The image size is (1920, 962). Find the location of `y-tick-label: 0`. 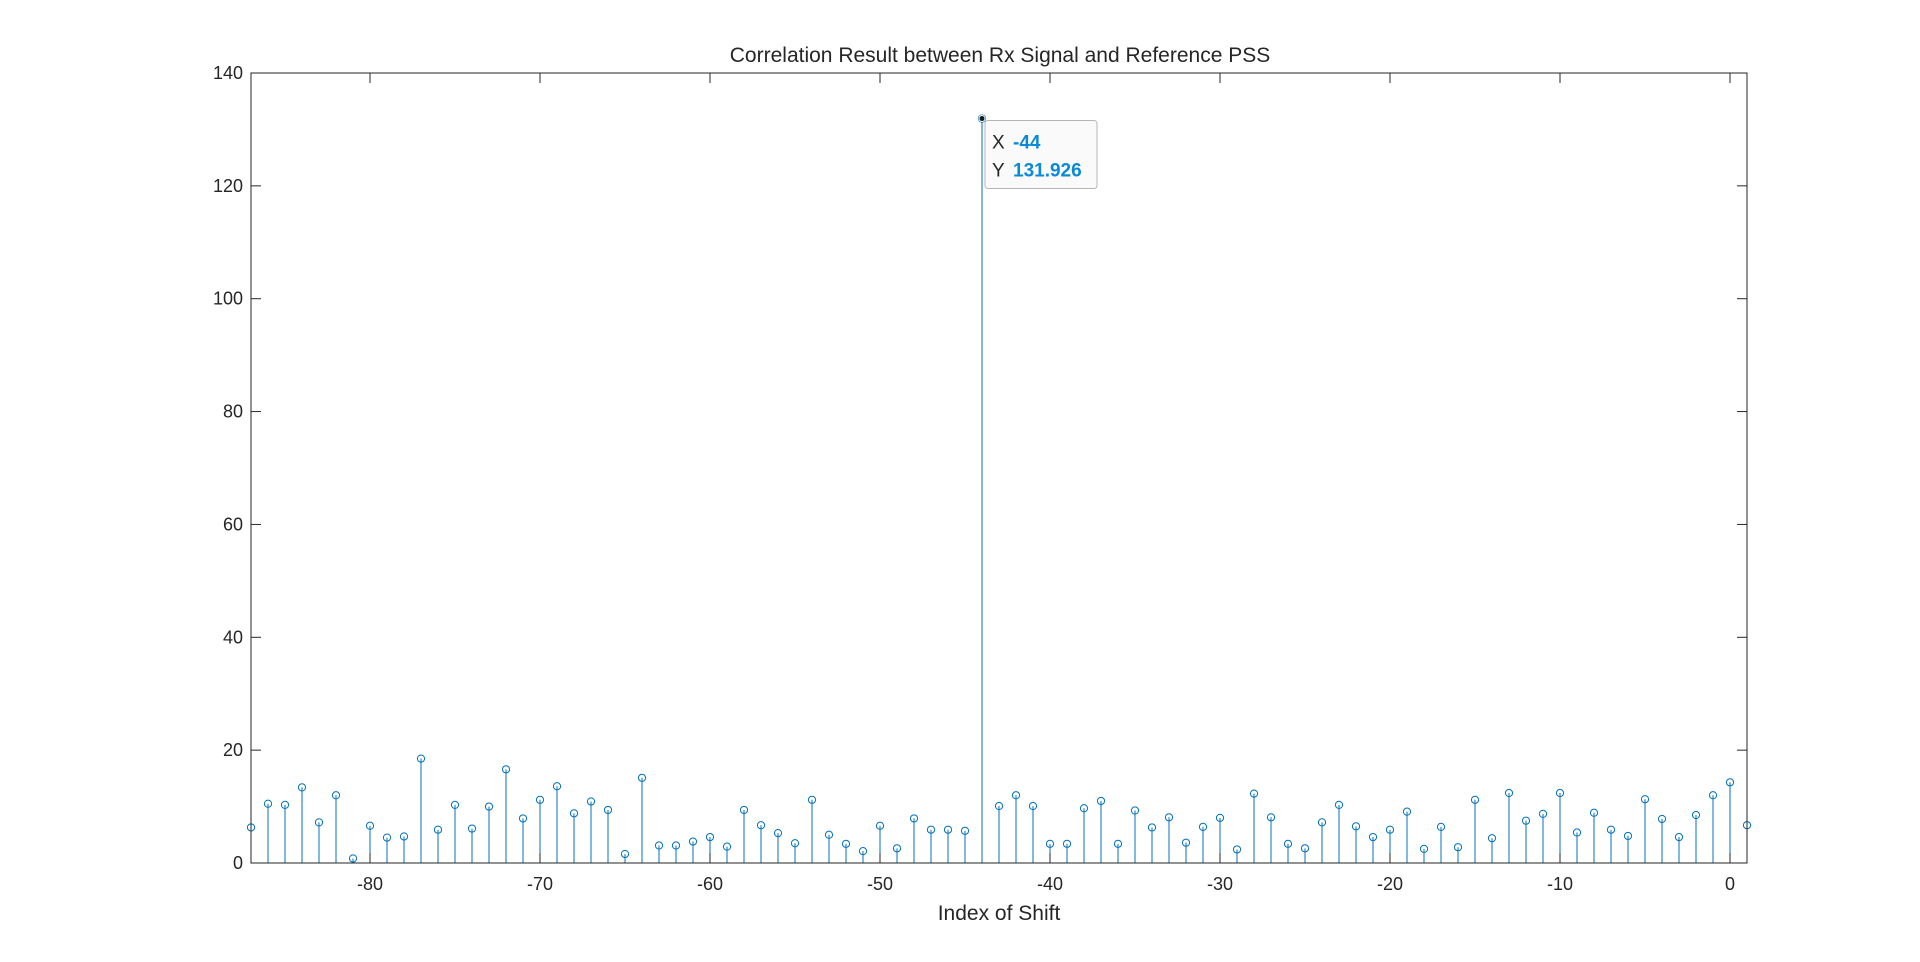

y-tick-label: 0 is located at coordinates (238, 863).